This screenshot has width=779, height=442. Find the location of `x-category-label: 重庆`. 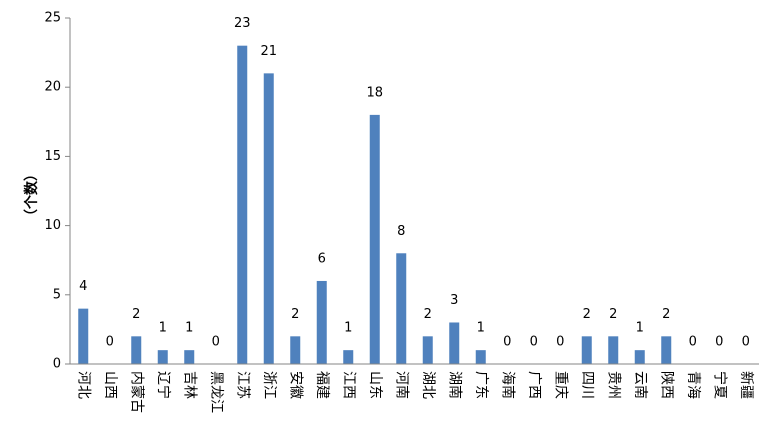

x-category-label: 重庆 is located at coordinates (560, 385).